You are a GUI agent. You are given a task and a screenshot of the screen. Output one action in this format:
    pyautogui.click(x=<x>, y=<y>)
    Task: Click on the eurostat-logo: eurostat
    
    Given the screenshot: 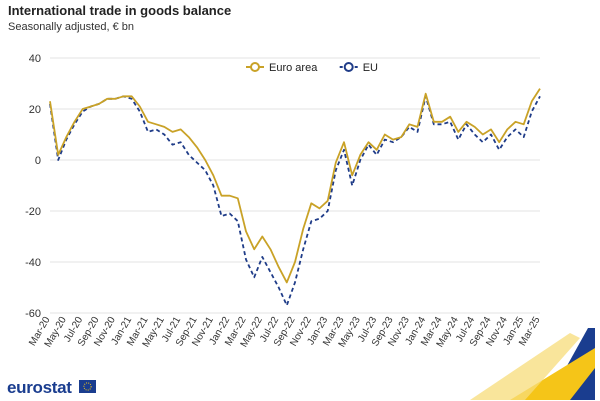 What is the action you would take?
    pyautogui.click(x=39, y=387)
    